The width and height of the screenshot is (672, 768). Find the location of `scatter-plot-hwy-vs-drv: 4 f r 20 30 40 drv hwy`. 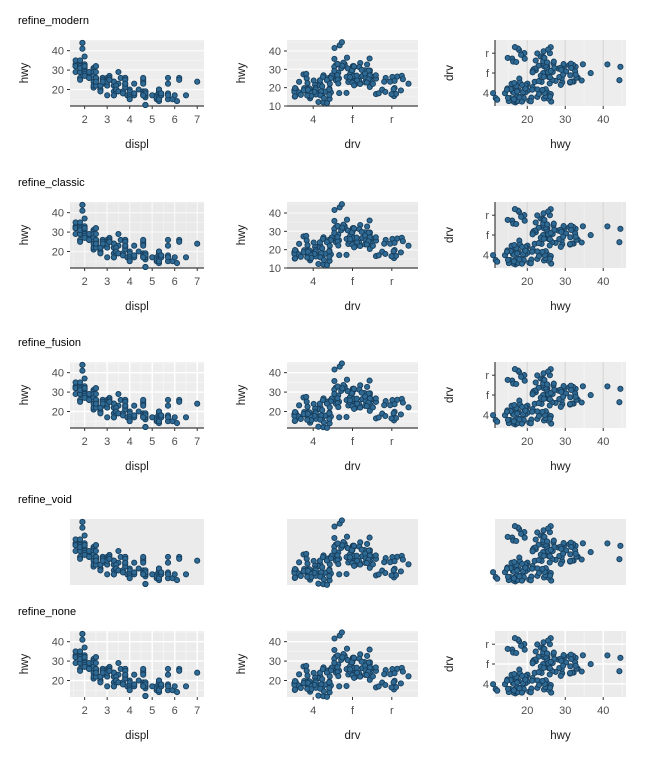

scatter-plot-hwy-vs-drv: 4 f r 20 30 40 drv hwy is located at coordinates (327, 685).